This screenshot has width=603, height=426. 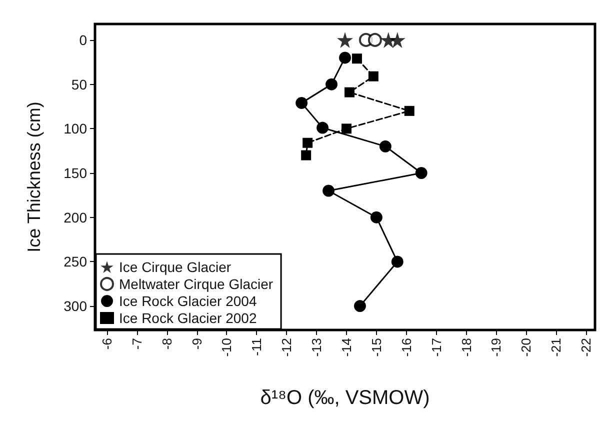 What do you see at coordinates (376, 347) in the screenshot?
I see `x-tick-label: -15` at bounding box center [376, 347].